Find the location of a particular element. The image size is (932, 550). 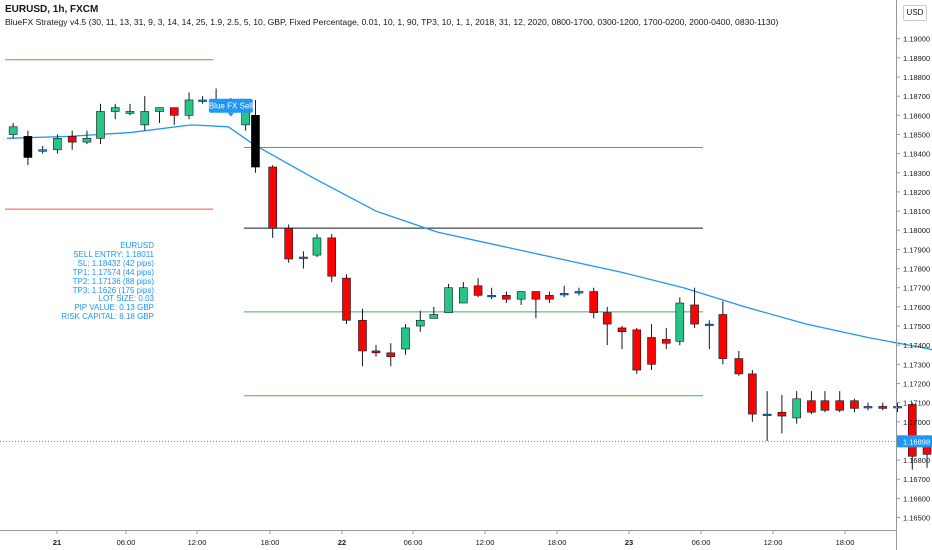

last-price-label: 1.16898 is located at coordinates (916, 441).